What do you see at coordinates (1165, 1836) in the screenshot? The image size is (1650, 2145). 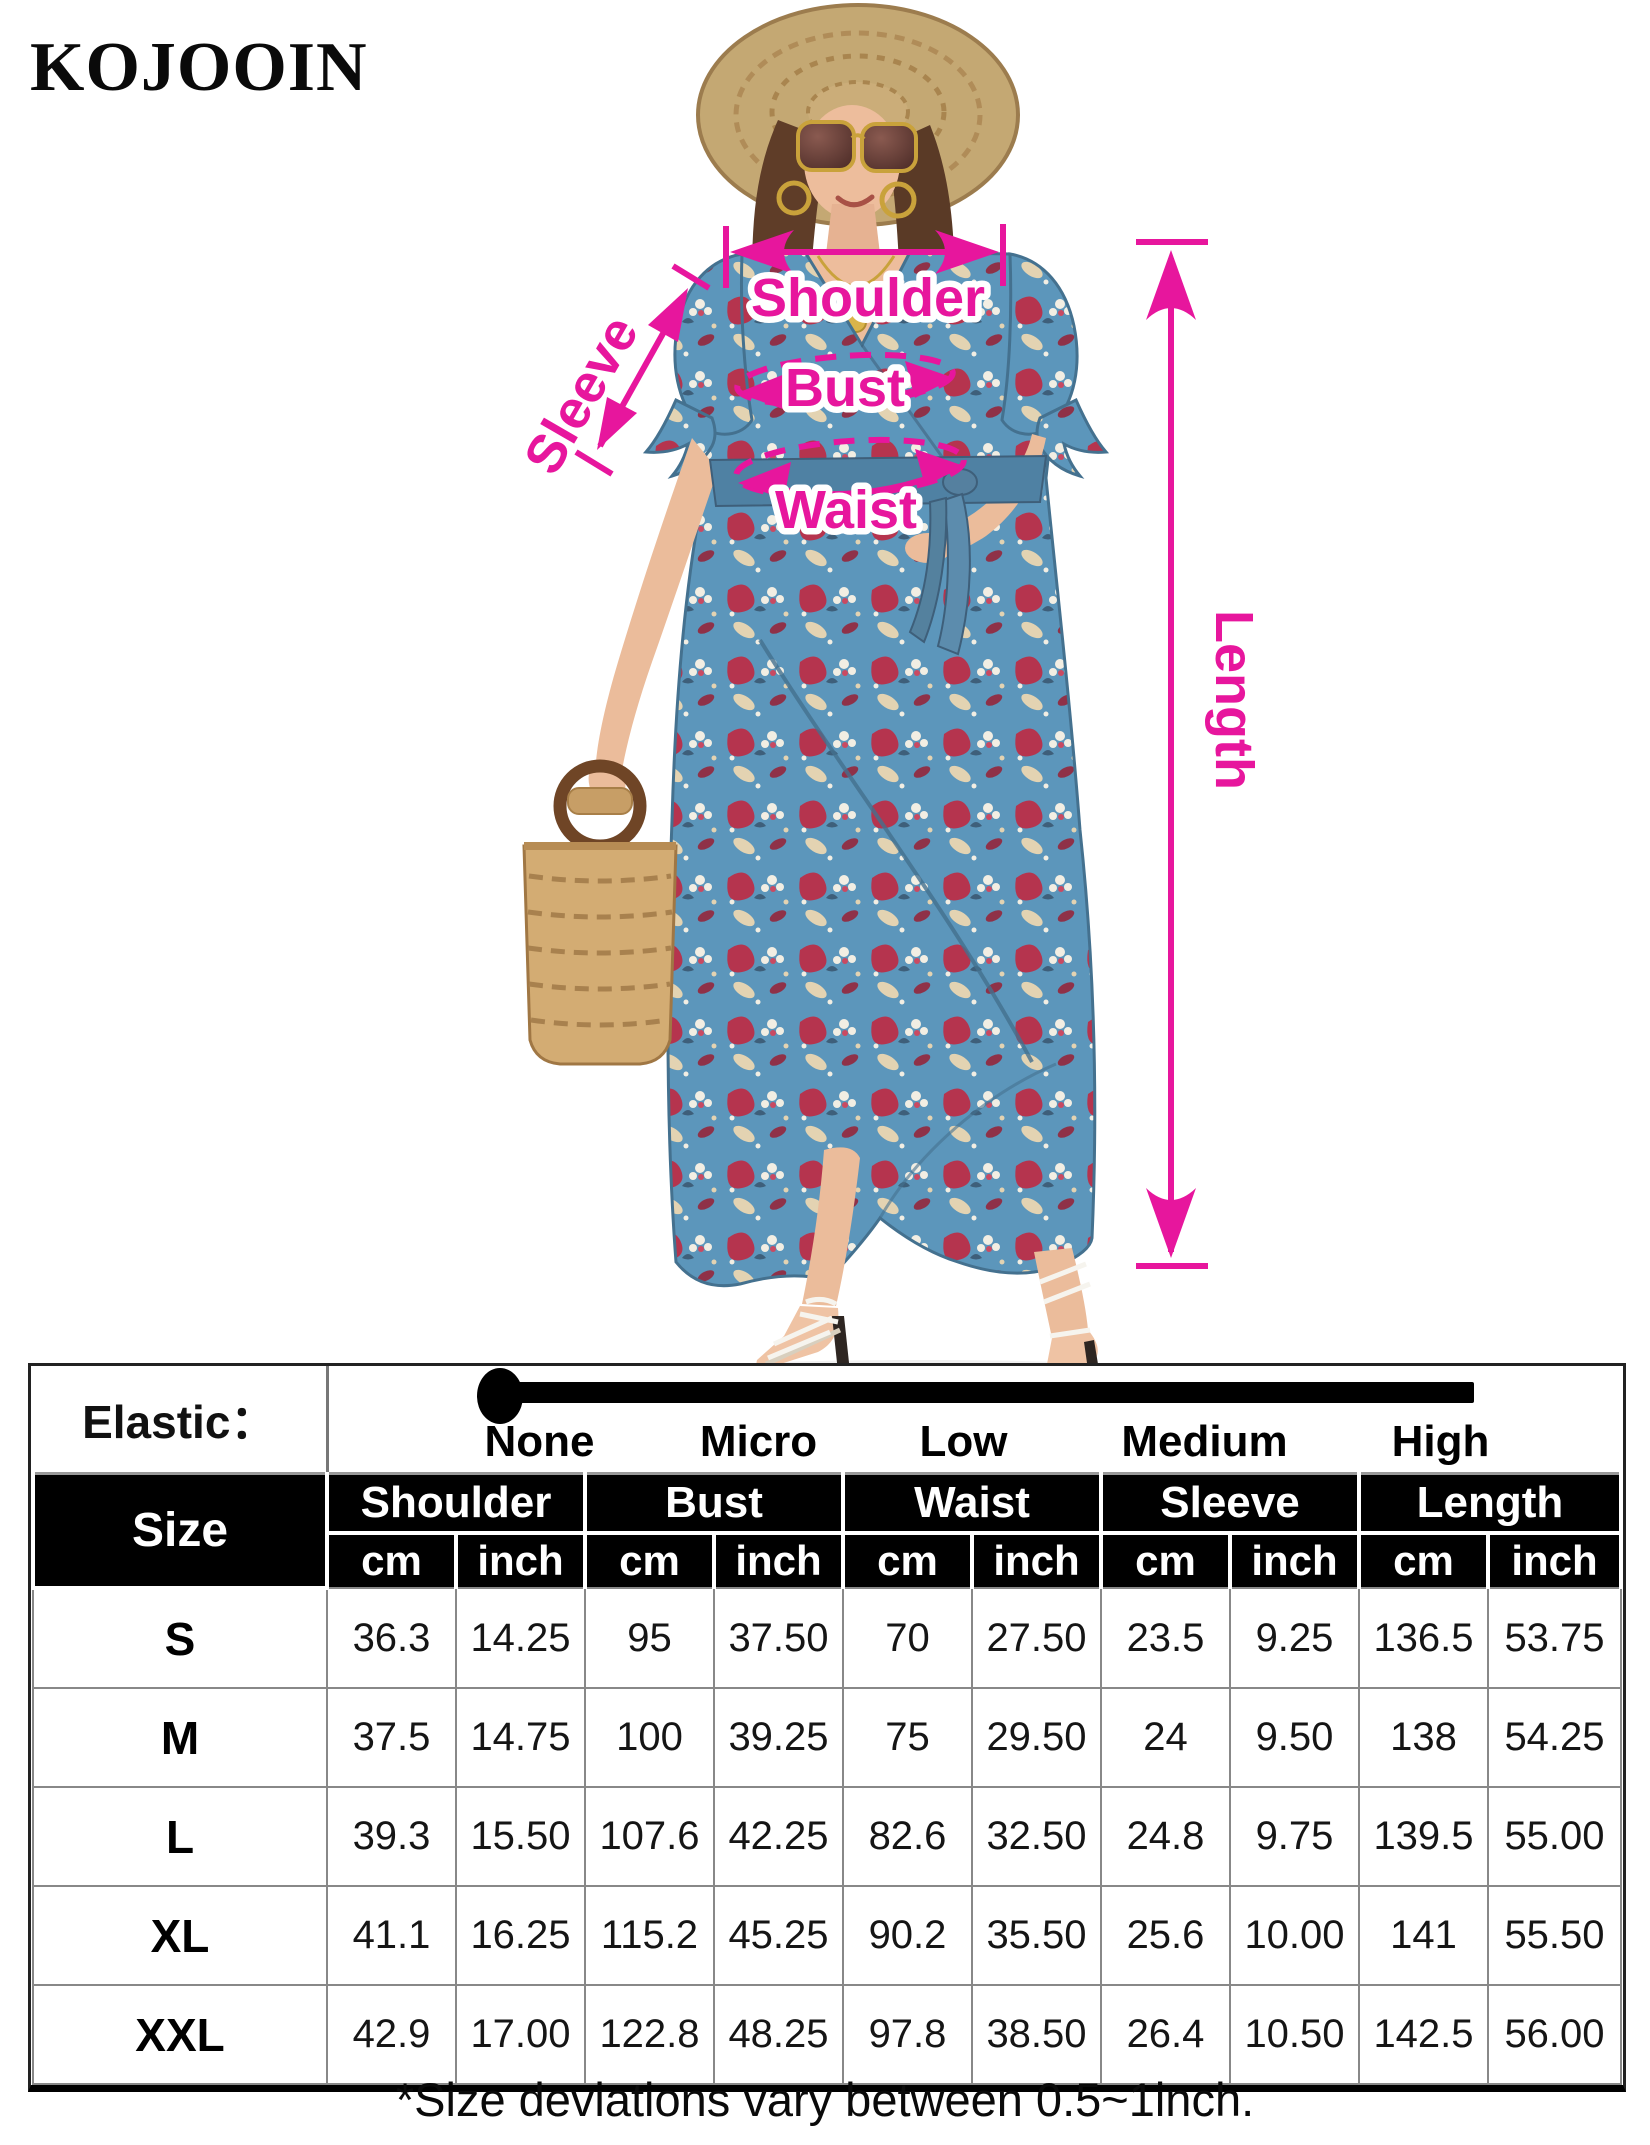 I see `value-cell: 24.8` at bounding box center [1165, 1836].